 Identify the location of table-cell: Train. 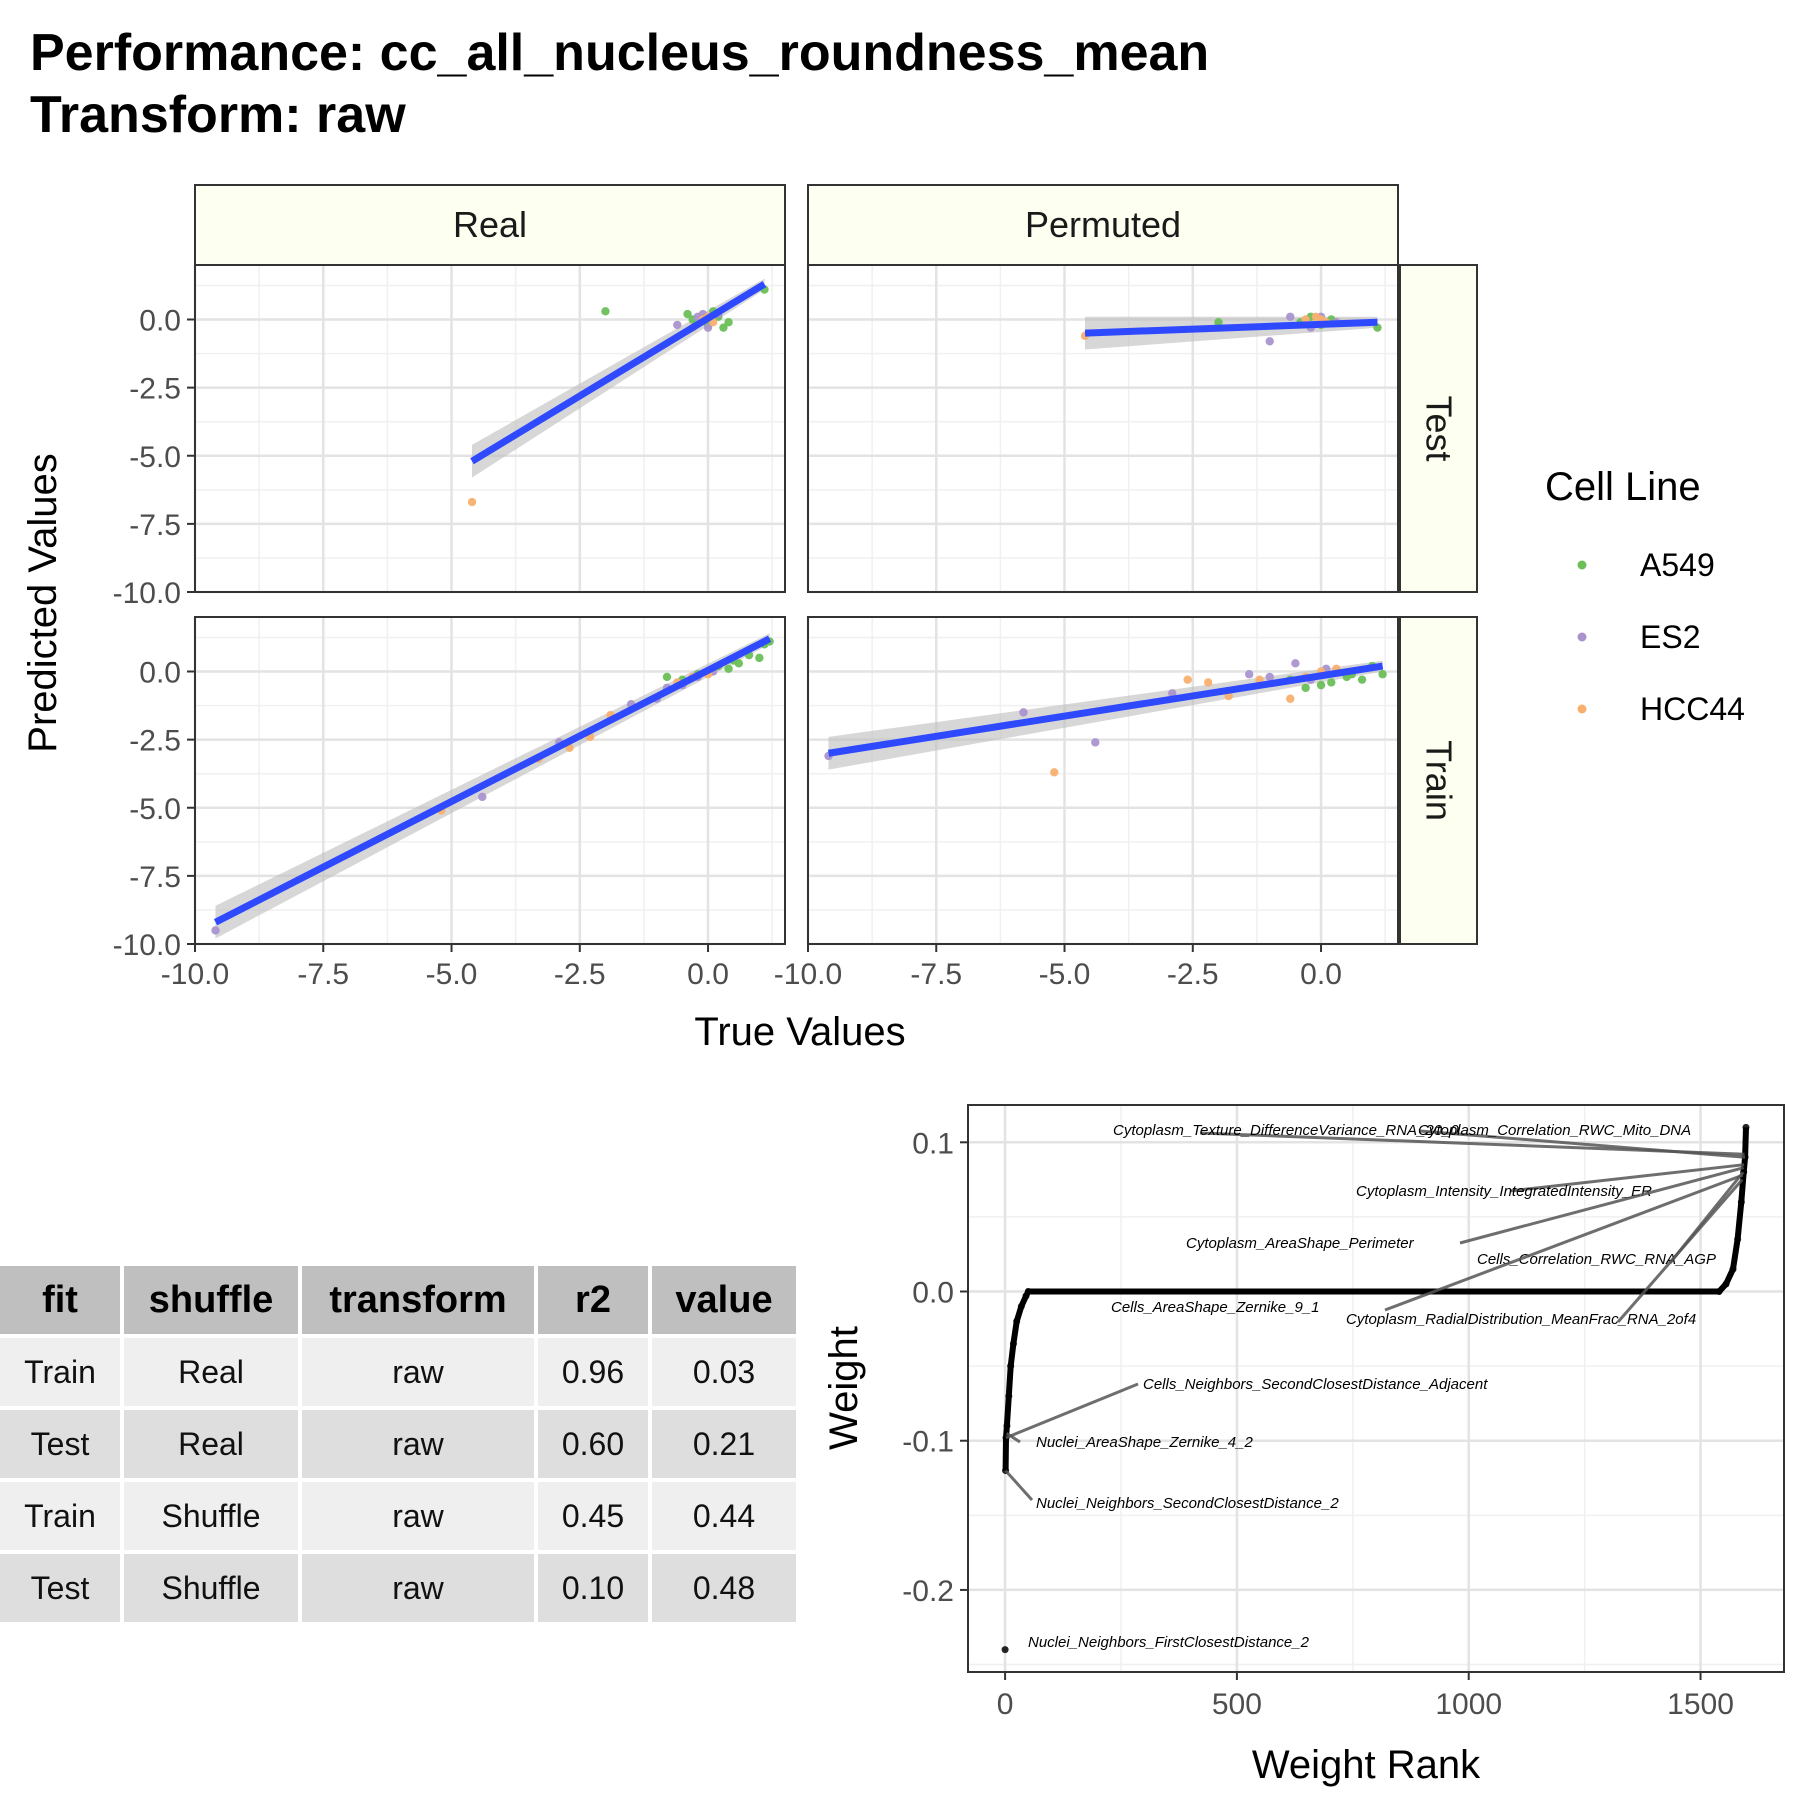
(60, 1372).